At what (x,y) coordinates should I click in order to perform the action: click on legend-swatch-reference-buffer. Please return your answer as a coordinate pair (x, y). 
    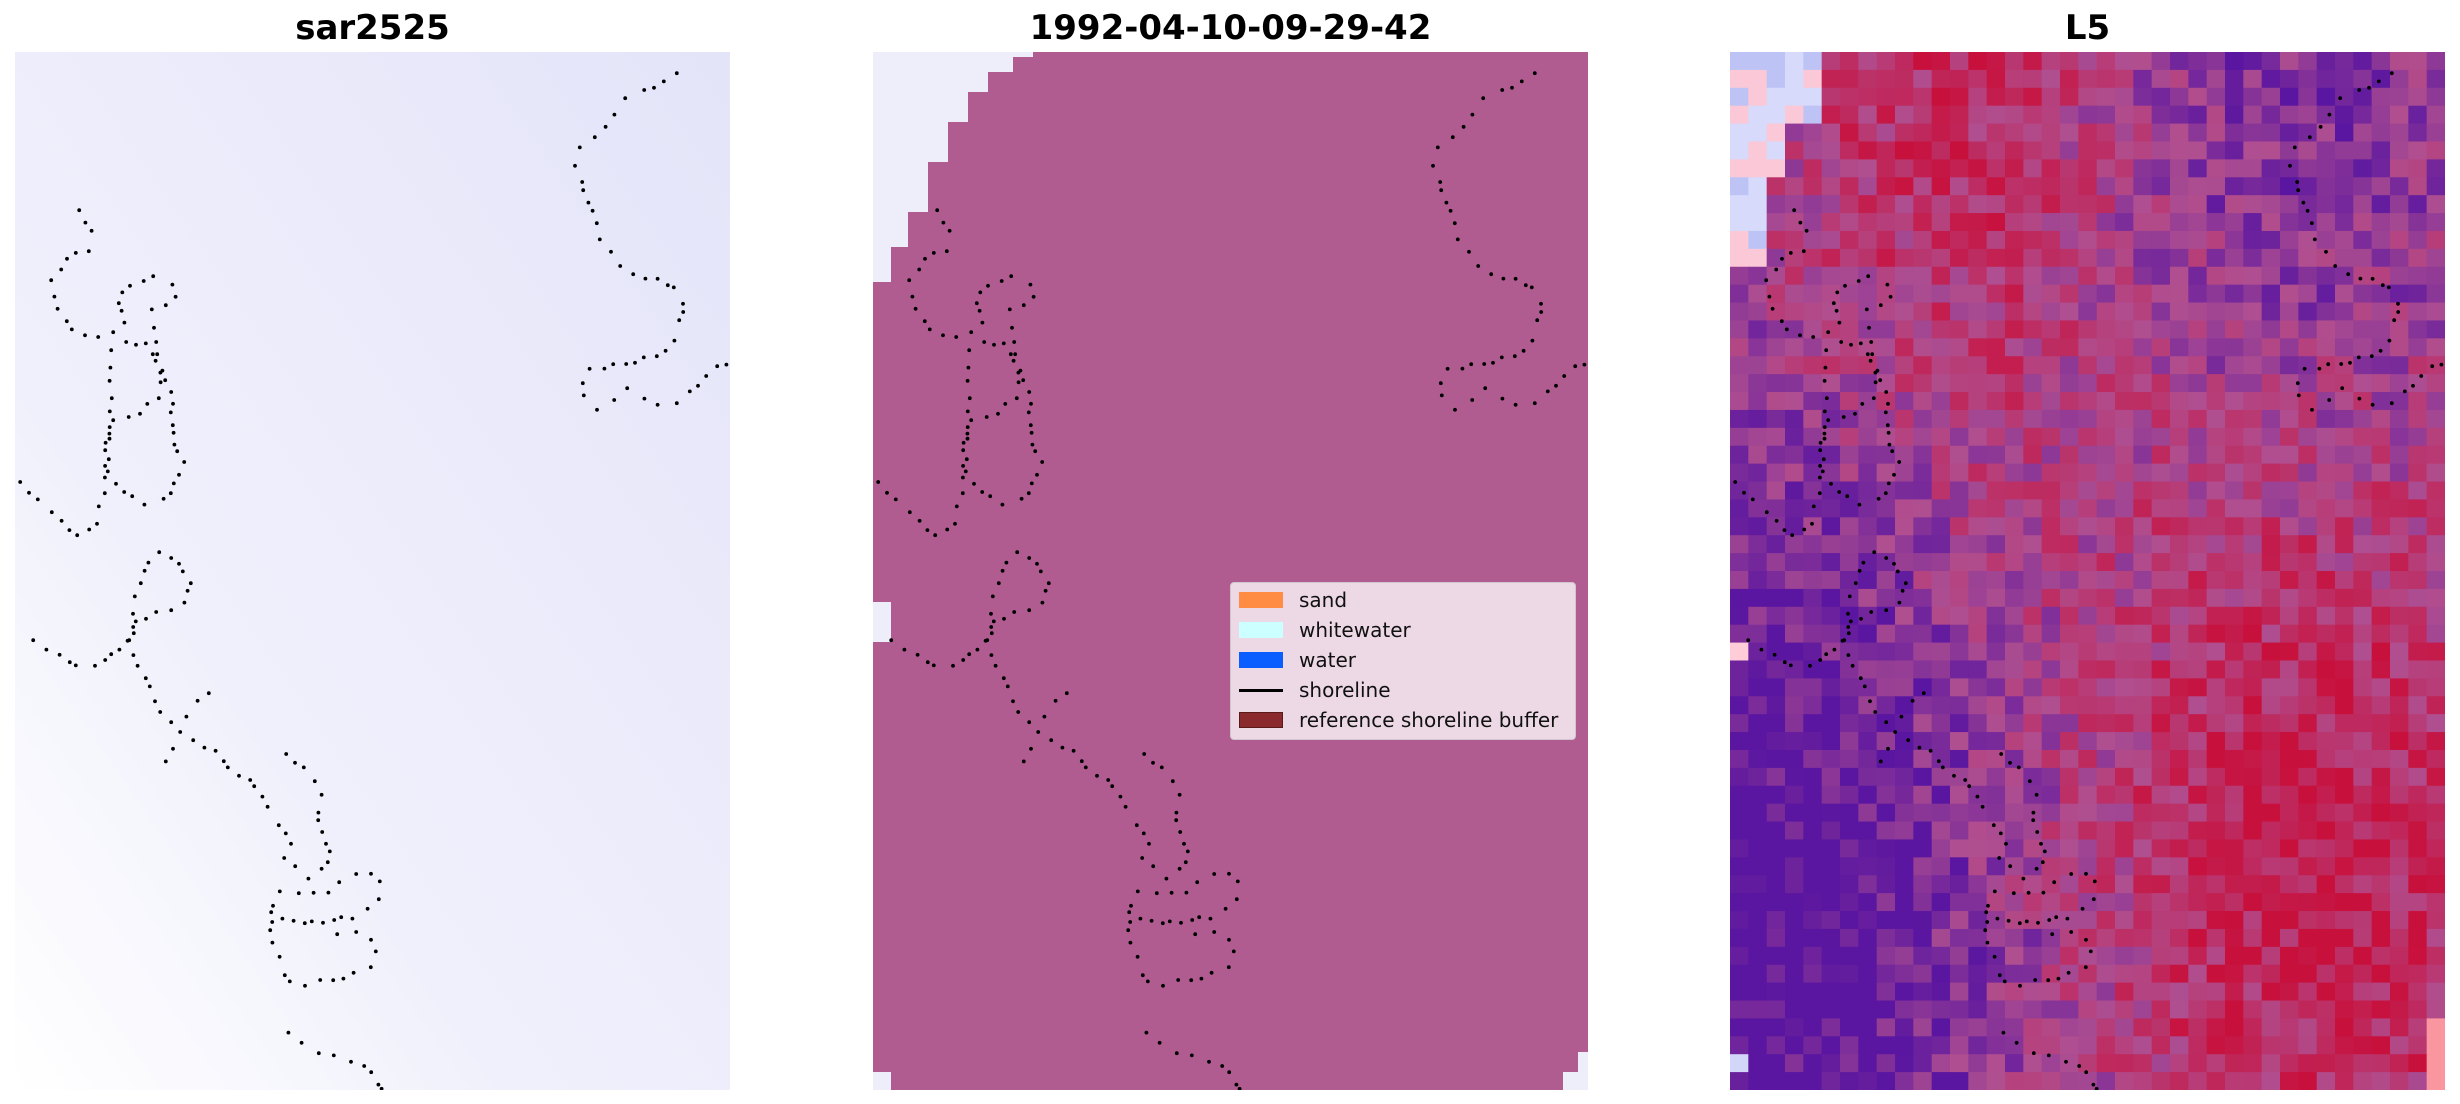
    Looking at the image, I should click on (1261, 720).